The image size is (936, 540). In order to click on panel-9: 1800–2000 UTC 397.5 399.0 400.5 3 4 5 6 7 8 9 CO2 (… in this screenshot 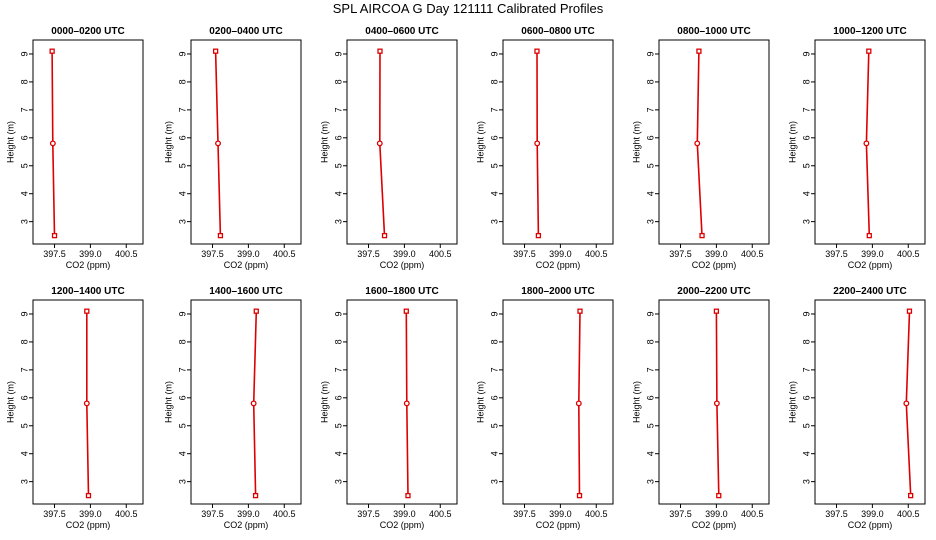, I will do `click(544, 408)`.